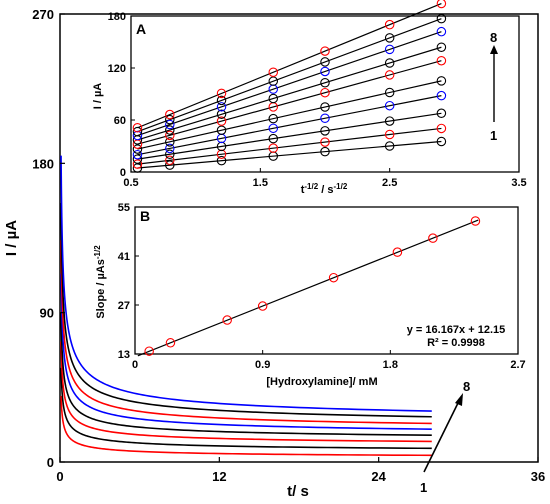 The height and width of the screenshot is (504, 550). I want to click on inset-b-y-tick-label: 55, so click(124, 208).